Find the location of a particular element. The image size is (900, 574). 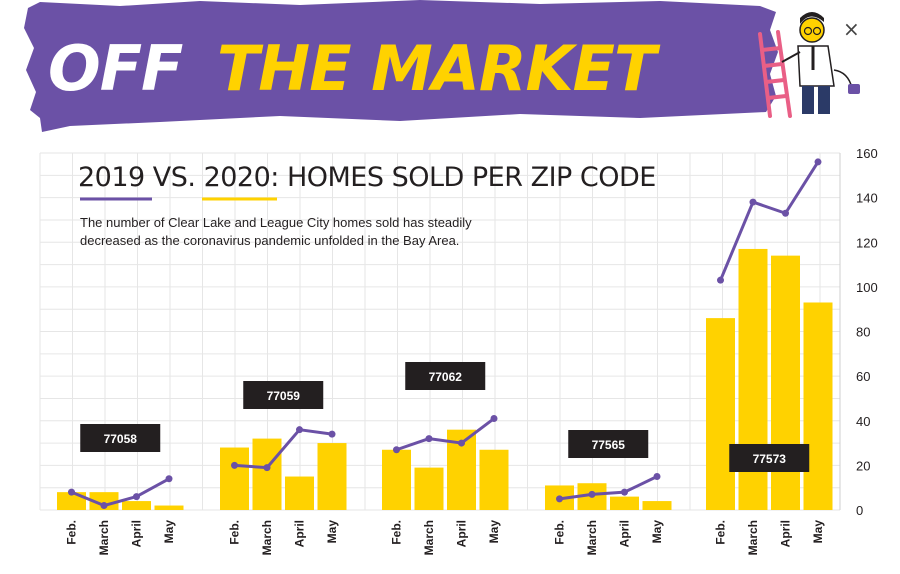

line-point-77058-March is located at coordinates (104, 506).